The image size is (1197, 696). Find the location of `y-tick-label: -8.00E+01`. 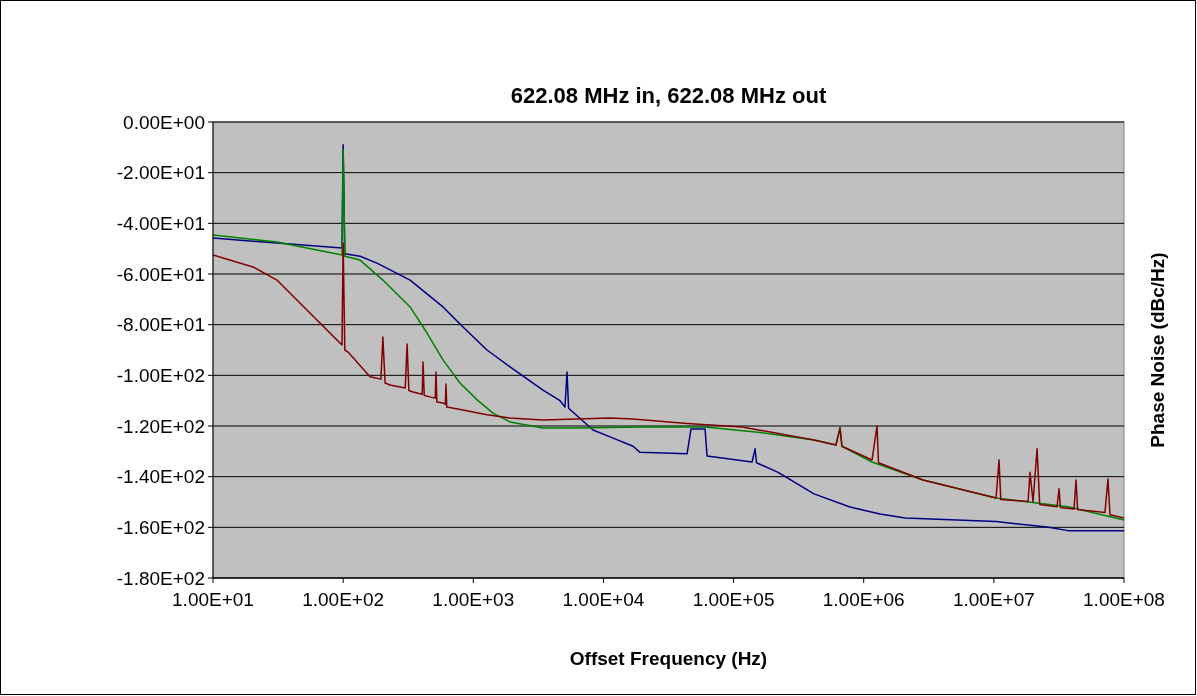

y-tick-label: -8.00E+01 is located at coordinates (160, 325).